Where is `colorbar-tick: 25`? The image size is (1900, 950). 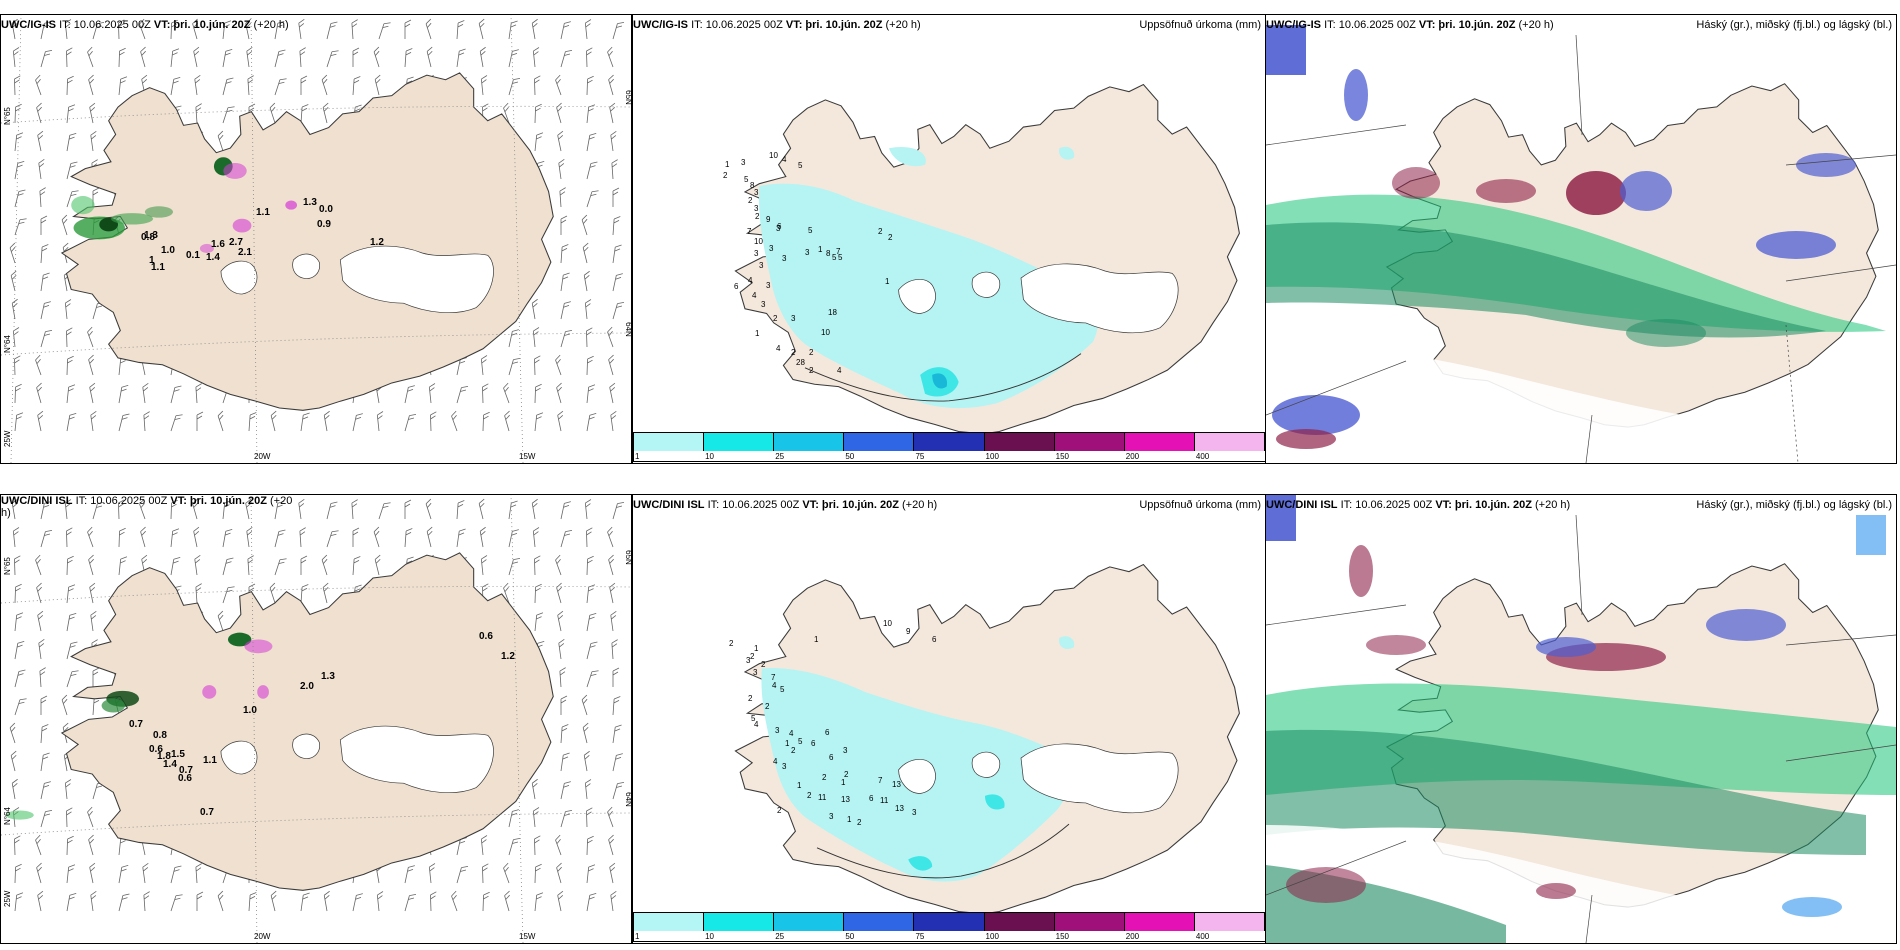 colorbar-tick: 25 is located at coordinates (780, 936).